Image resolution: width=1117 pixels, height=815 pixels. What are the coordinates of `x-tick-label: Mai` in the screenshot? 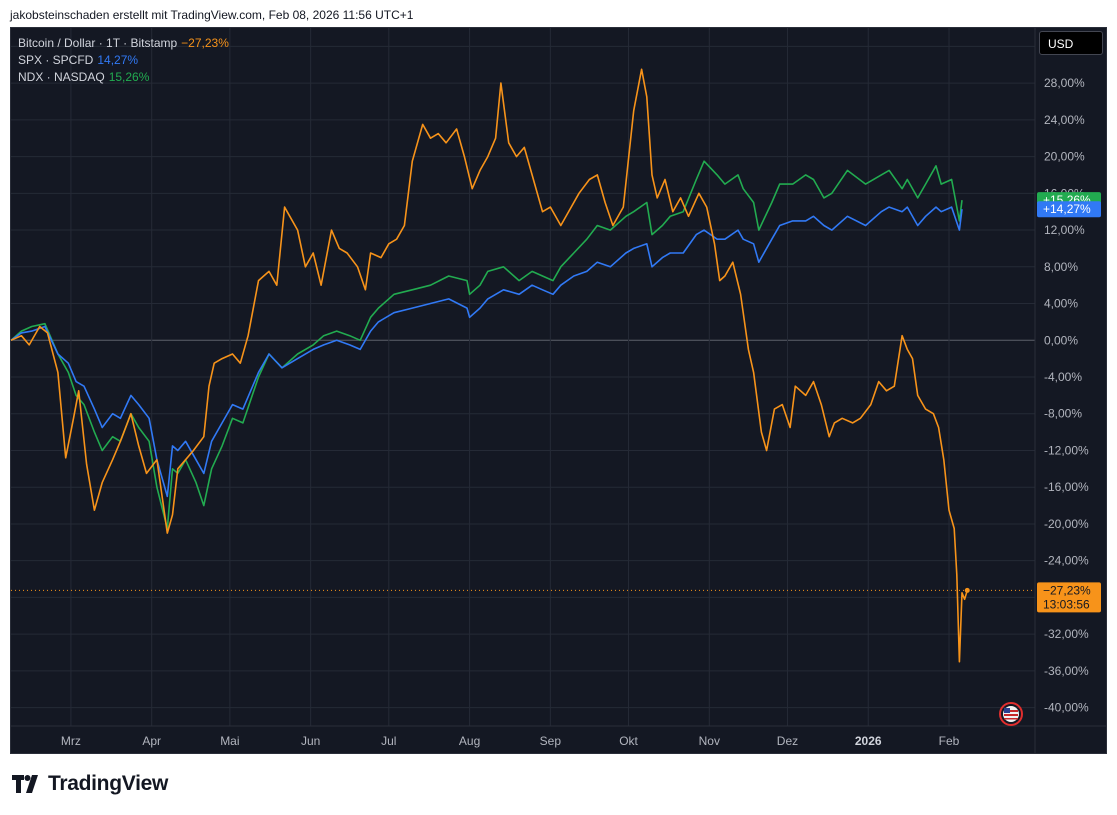 It's located at (229, 741).